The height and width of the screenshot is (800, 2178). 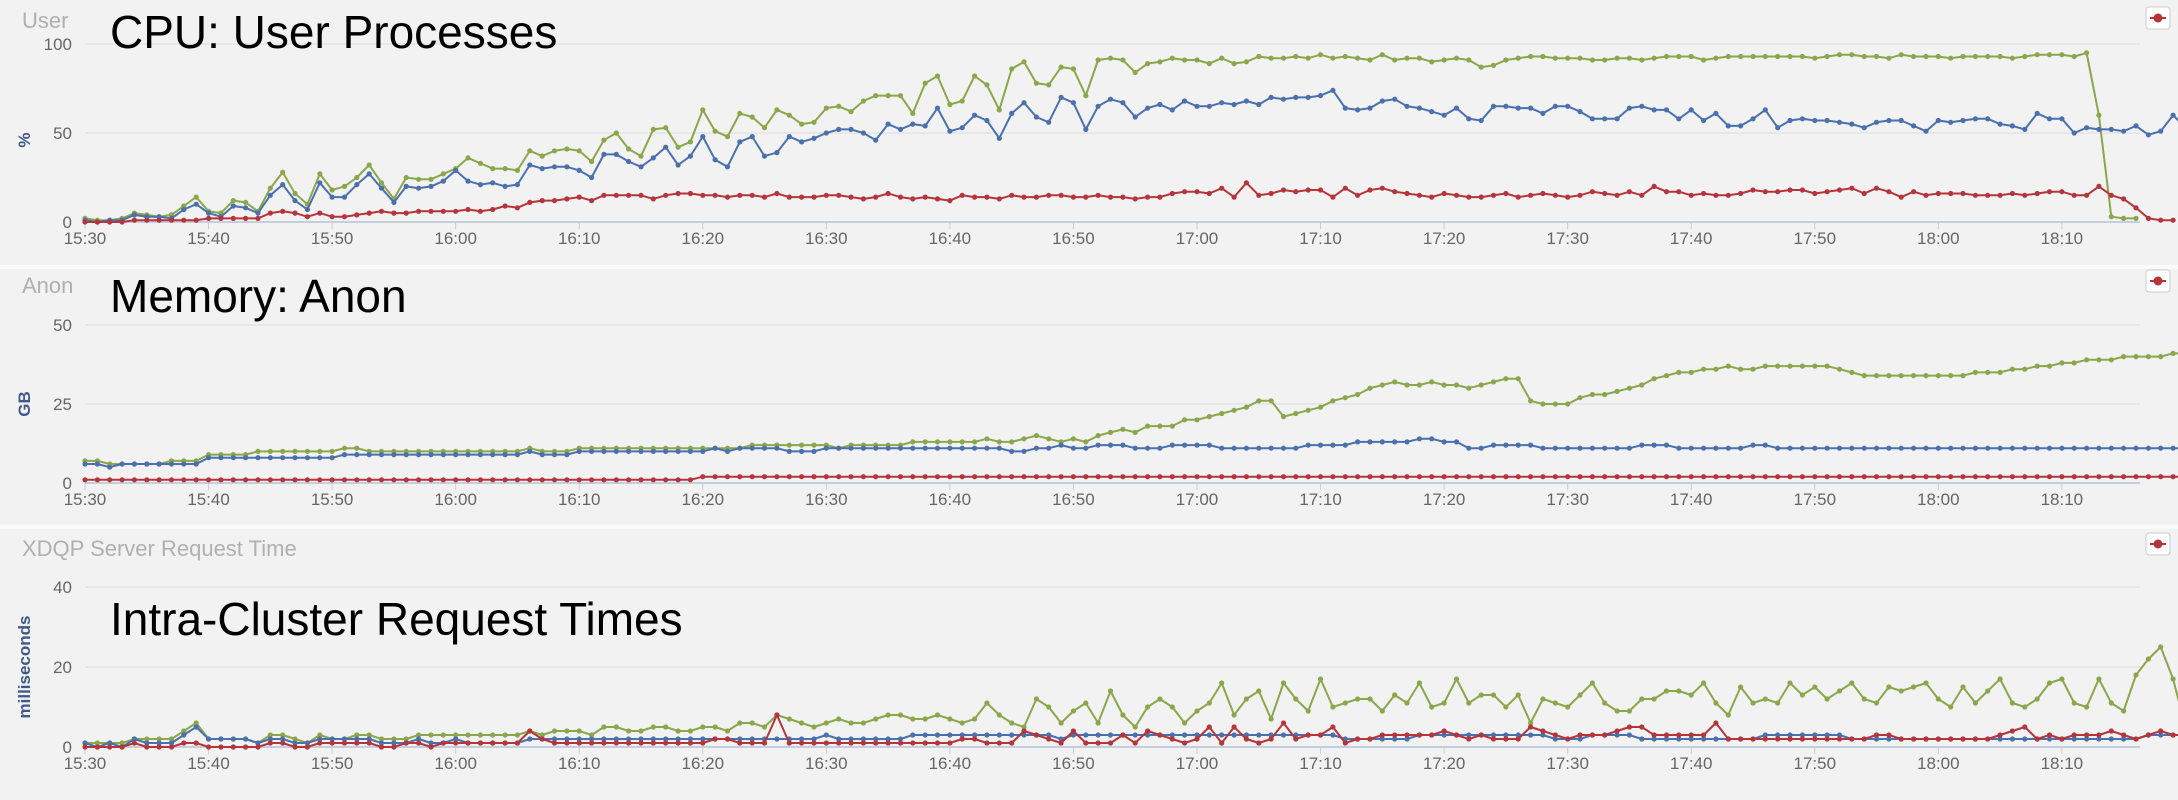 What do you see at coordinates (579, 238) in the screenshot?
I see `x-tick-label: 16:10` at bounding box center [579, 238].